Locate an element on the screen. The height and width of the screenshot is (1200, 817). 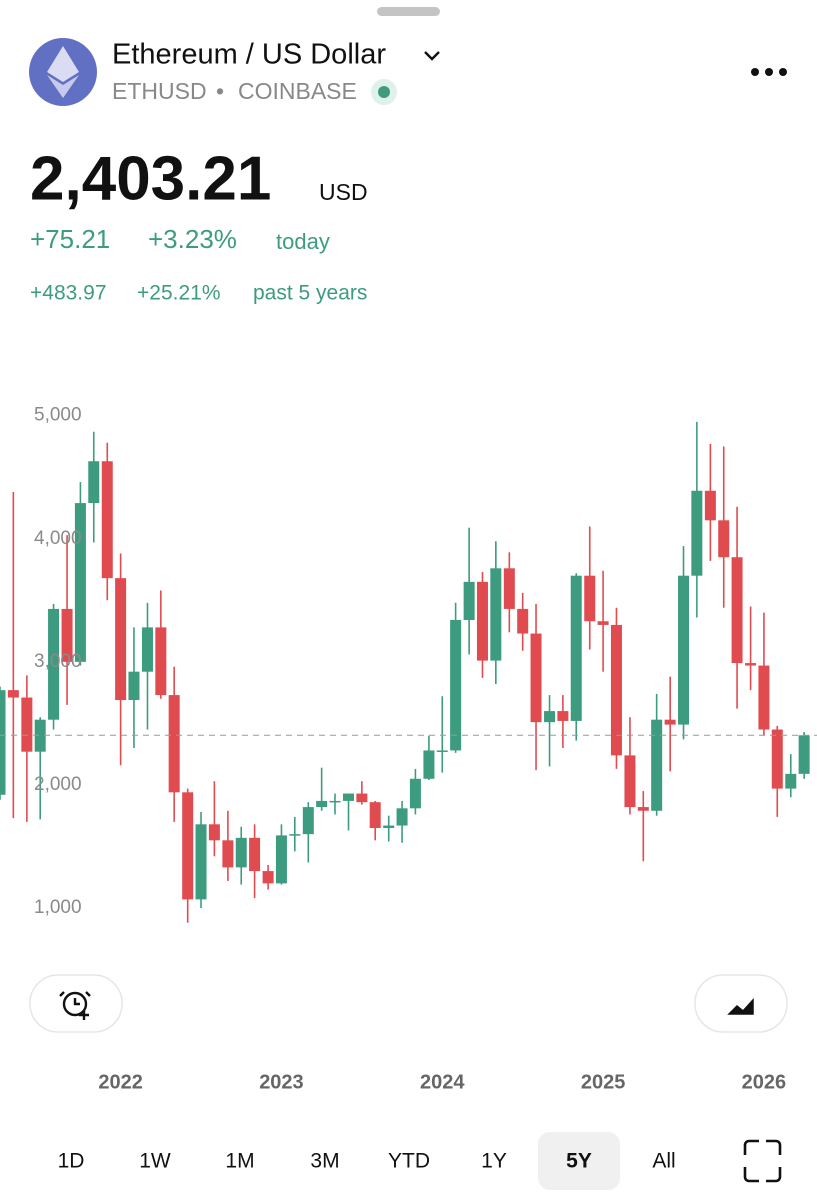
drag-handle is located at coordinates (408, 11).